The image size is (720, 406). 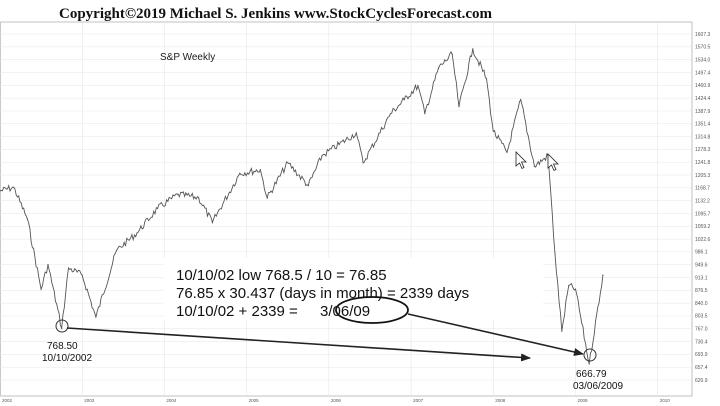 What do you see at coordinates (67, 358) in the screenshot?
I see `low-2002-date: 10/10/2002` at bounding box center [67, 358].